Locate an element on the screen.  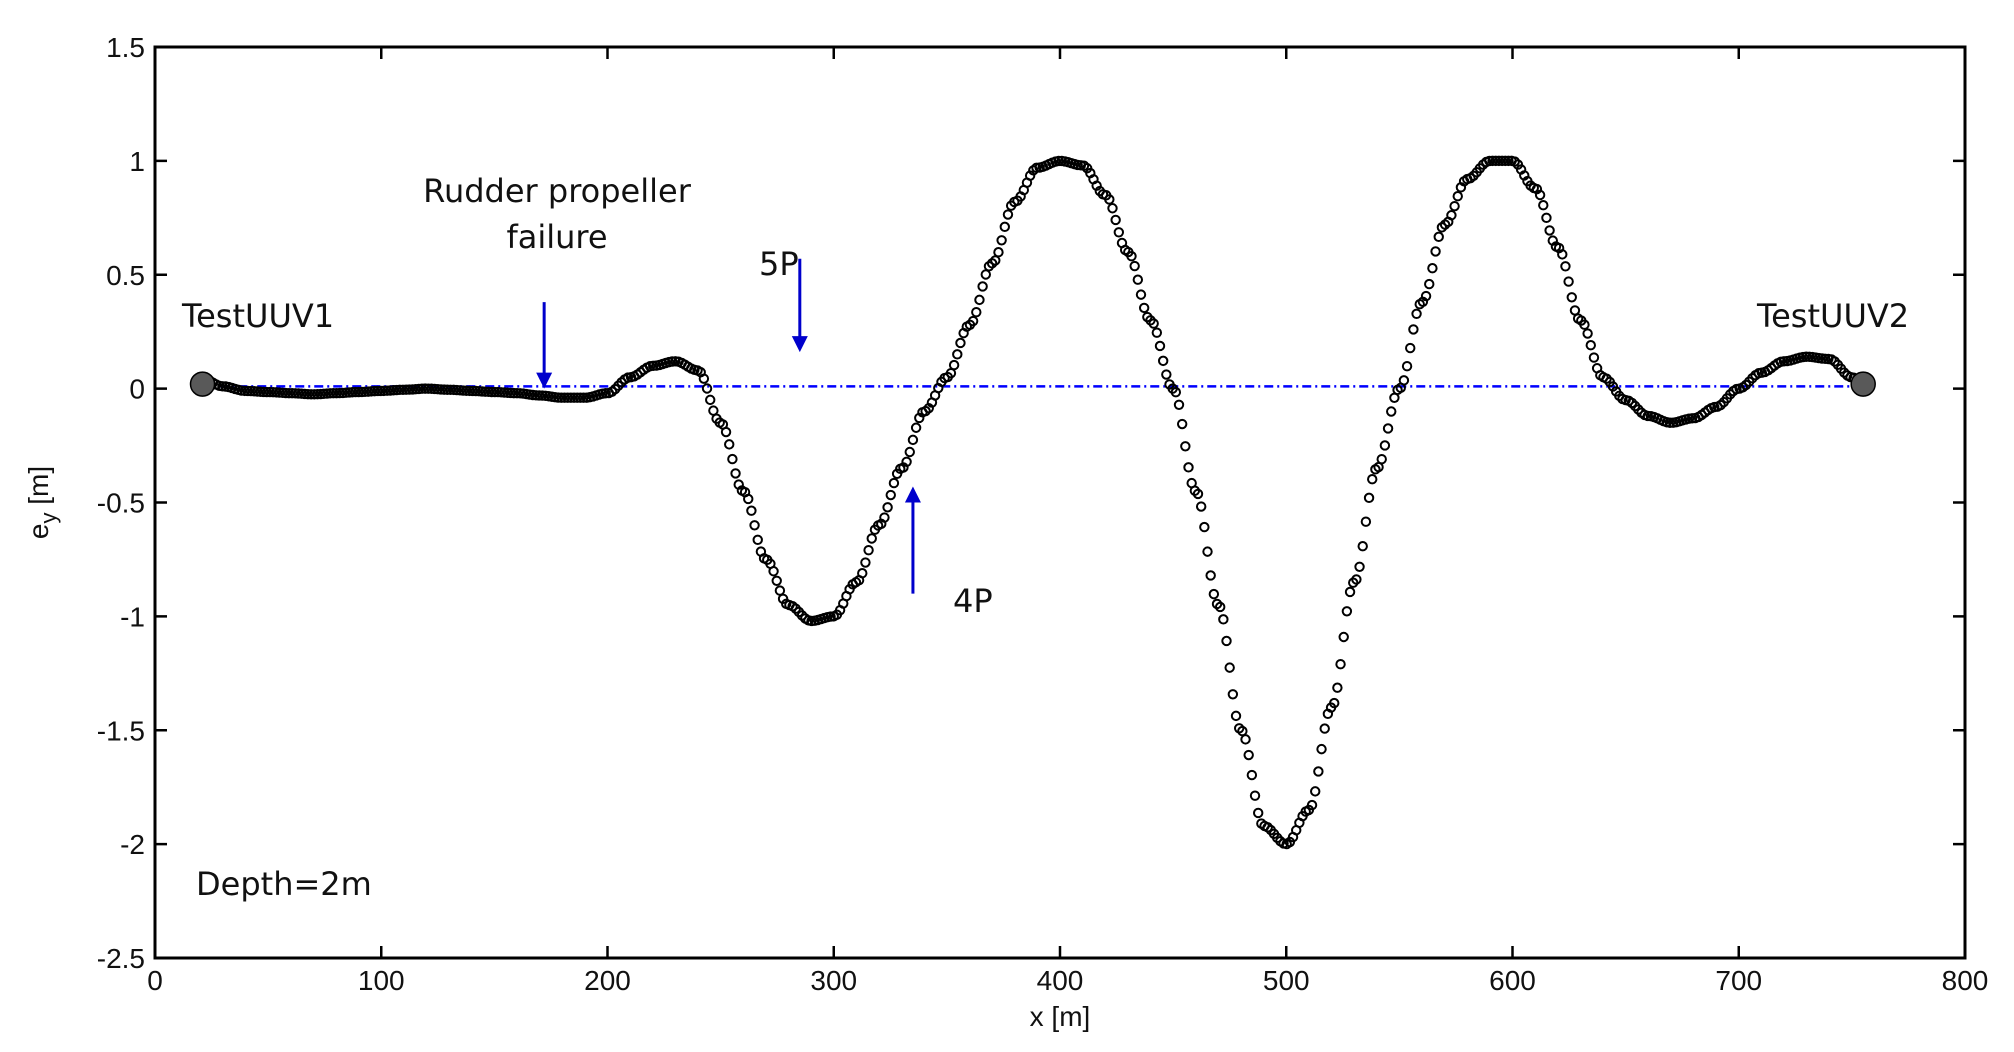
y-tick-label: -2 is located at coordinates (132, 844).